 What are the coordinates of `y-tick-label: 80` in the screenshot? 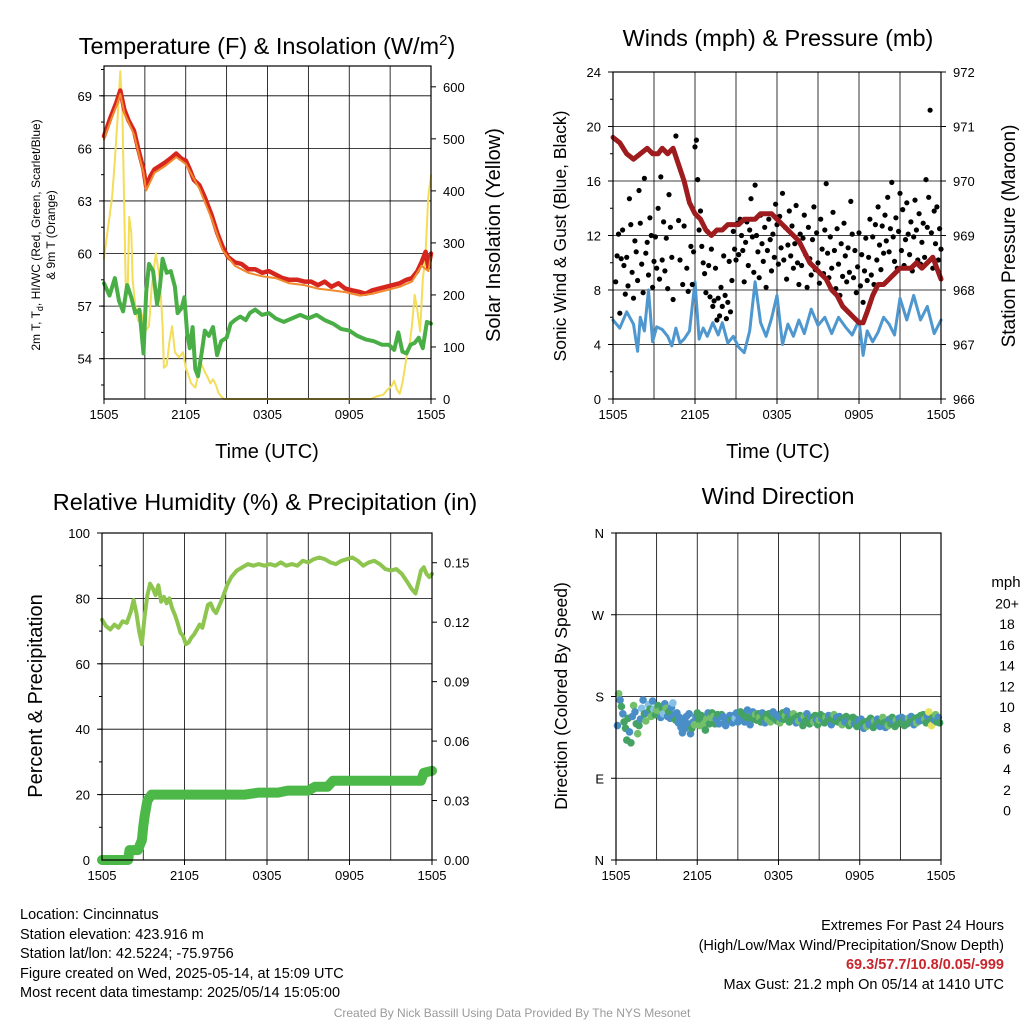 It's located at (83, 598).